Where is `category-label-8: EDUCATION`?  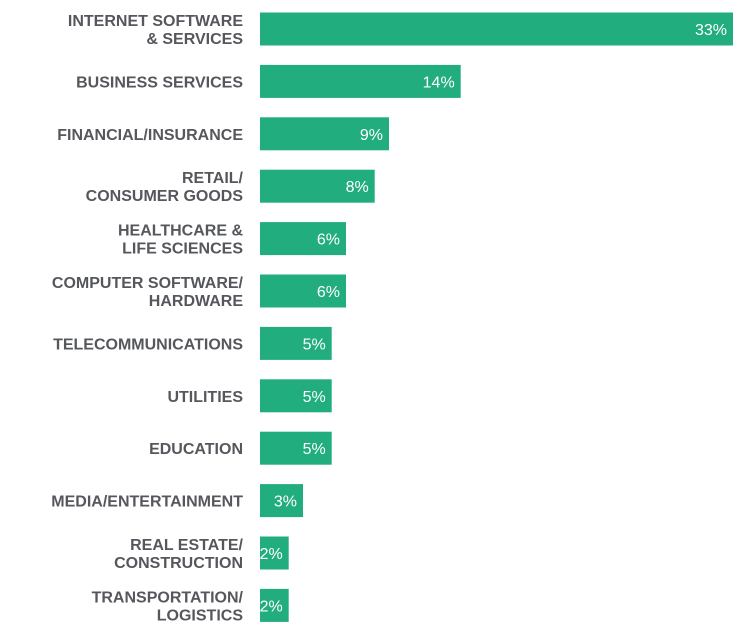 category-label-8: EDUCATION is located at coordinates (196, 449).